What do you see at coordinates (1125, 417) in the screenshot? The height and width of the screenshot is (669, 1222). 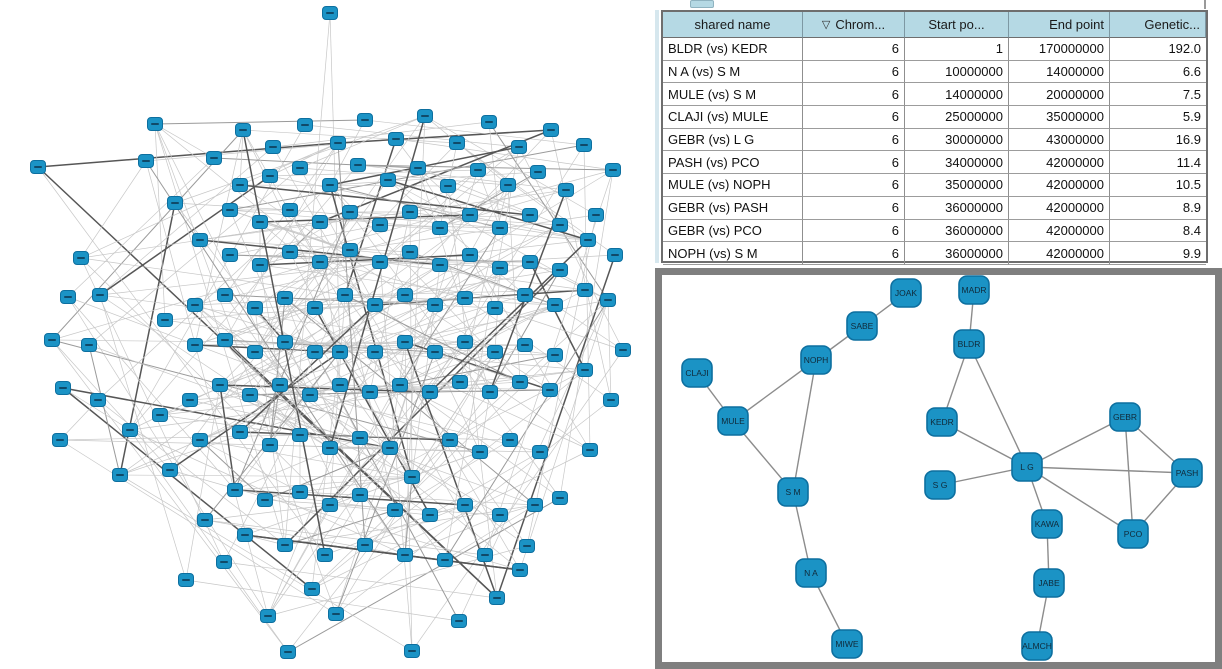 I see `network-node-gebr: GEBR` at bounding box center [1125, 417].